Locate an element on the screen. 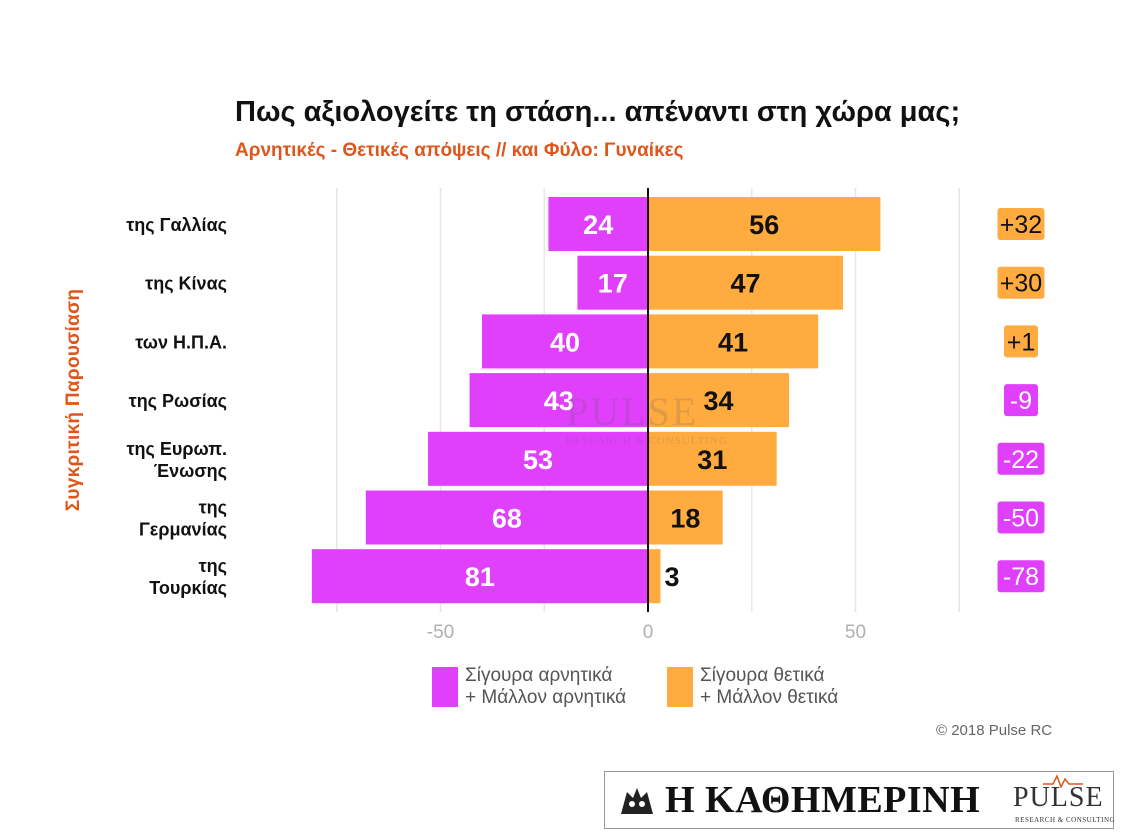 The width and height of the screenshot is (1122, 838). balance-value: -78 is located at coordinates (1021, 577).